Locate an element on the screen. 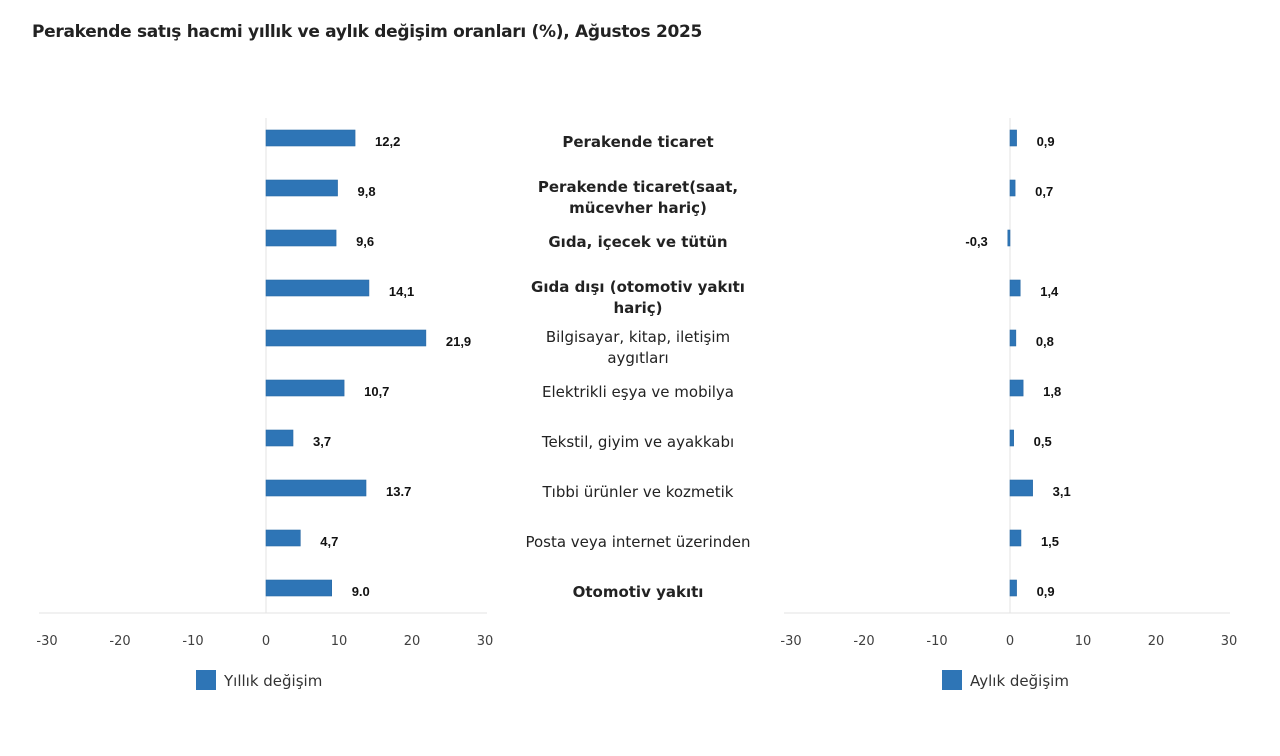  annual-value-label: 12,2 is located at coordinates (387, 141).